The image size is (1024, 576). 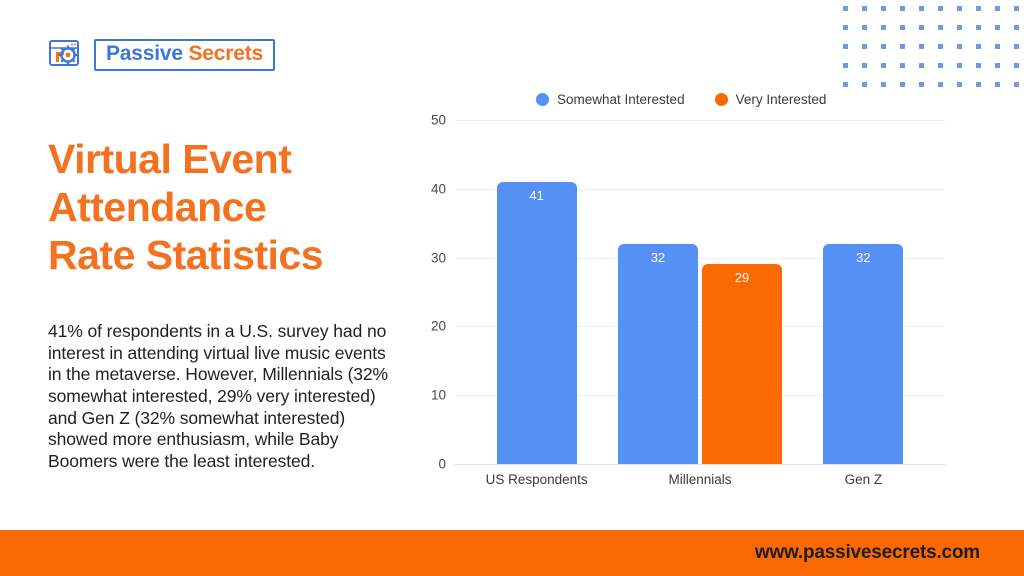 I want to click on x-axis-tick-label: Gen Z, so click(x=863, y=479).